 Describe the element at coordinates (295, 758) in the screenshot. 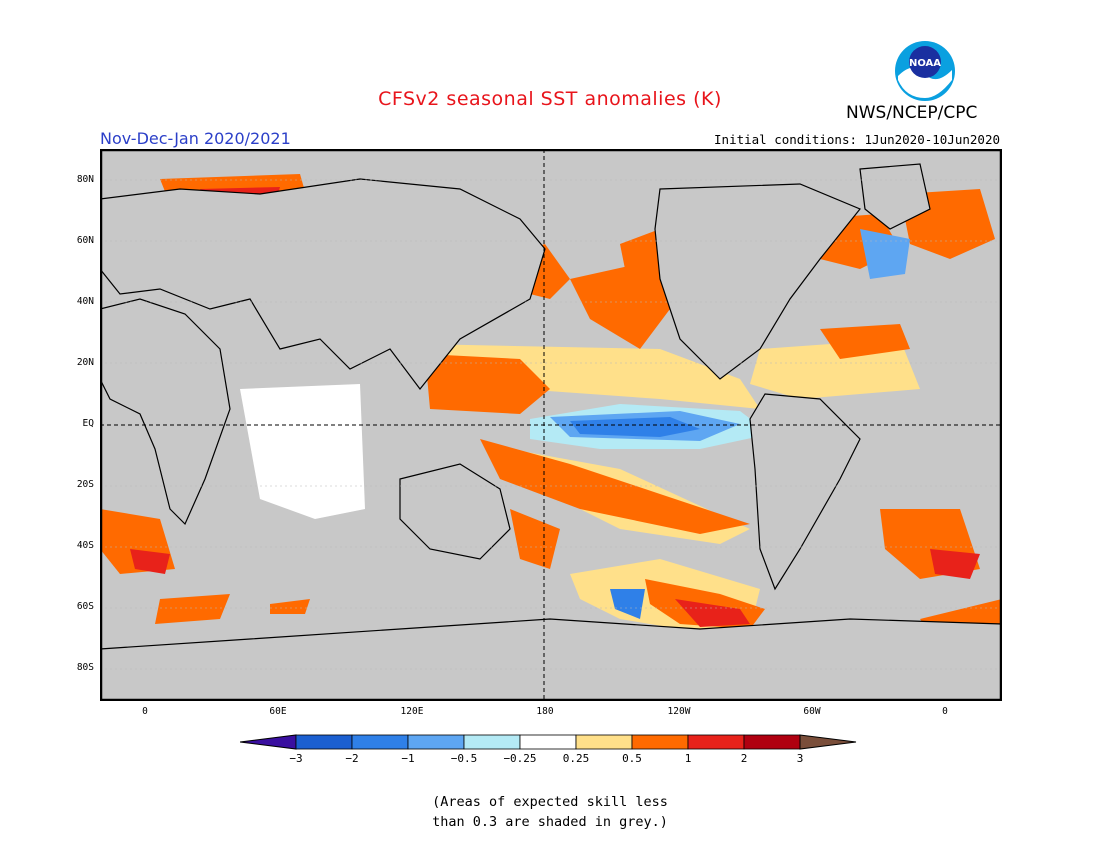

I see `colorbar-label: −3` at that location.